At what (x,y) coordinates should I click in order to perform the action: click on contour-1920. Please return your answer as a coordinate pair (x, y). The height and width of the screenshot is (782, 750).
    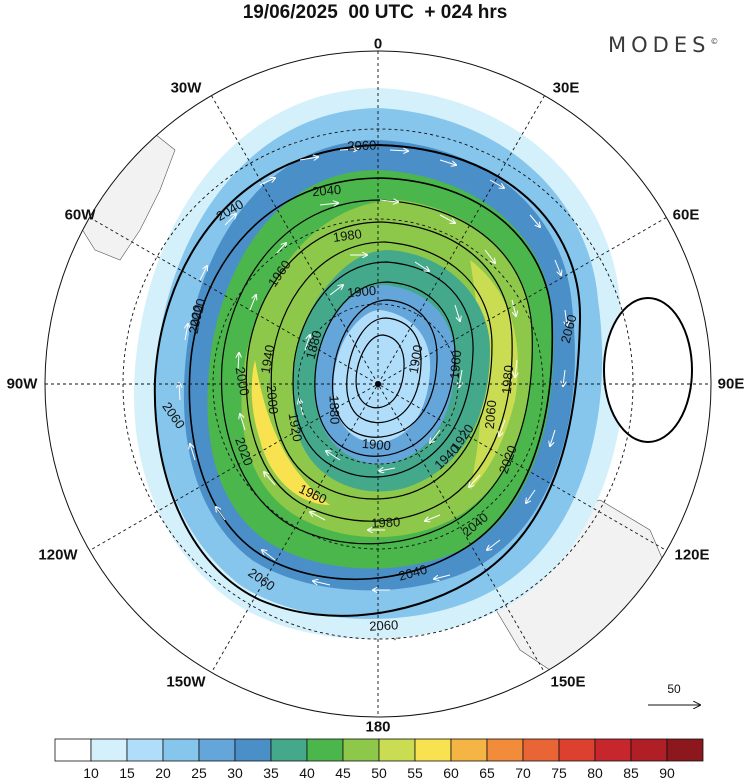
    Looking at the image, I should click on (384, 368).